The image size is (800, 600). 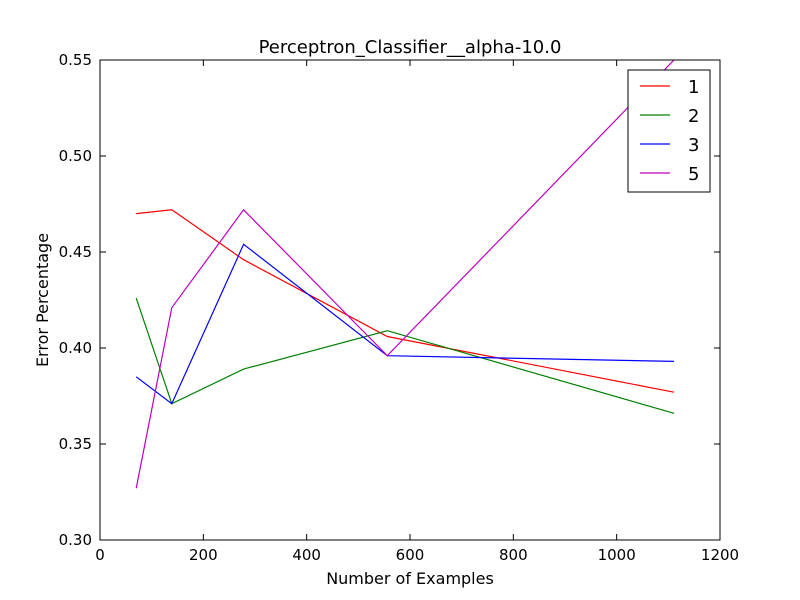 I want to click on x-axis-label: Number of Examples, so click(x=410, y=578).